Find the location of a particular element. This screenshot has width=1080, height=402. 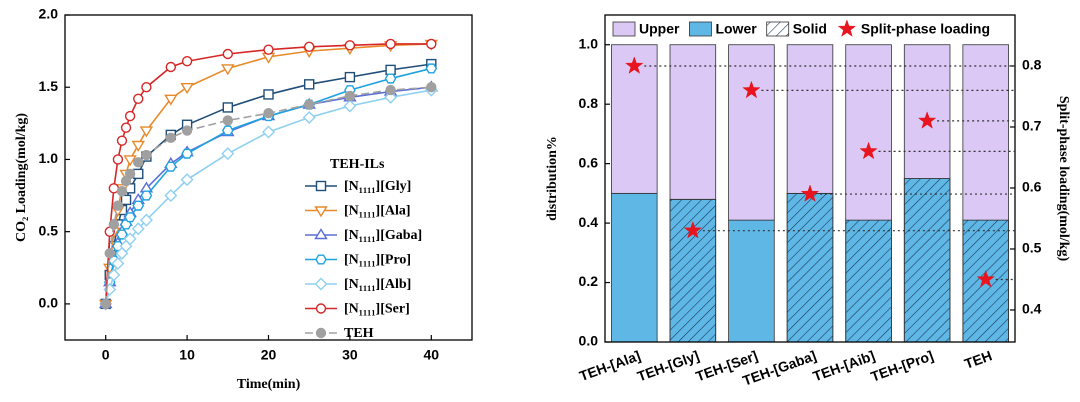

y-tick-label: 0.7 is located at coordinates (1032, 126).